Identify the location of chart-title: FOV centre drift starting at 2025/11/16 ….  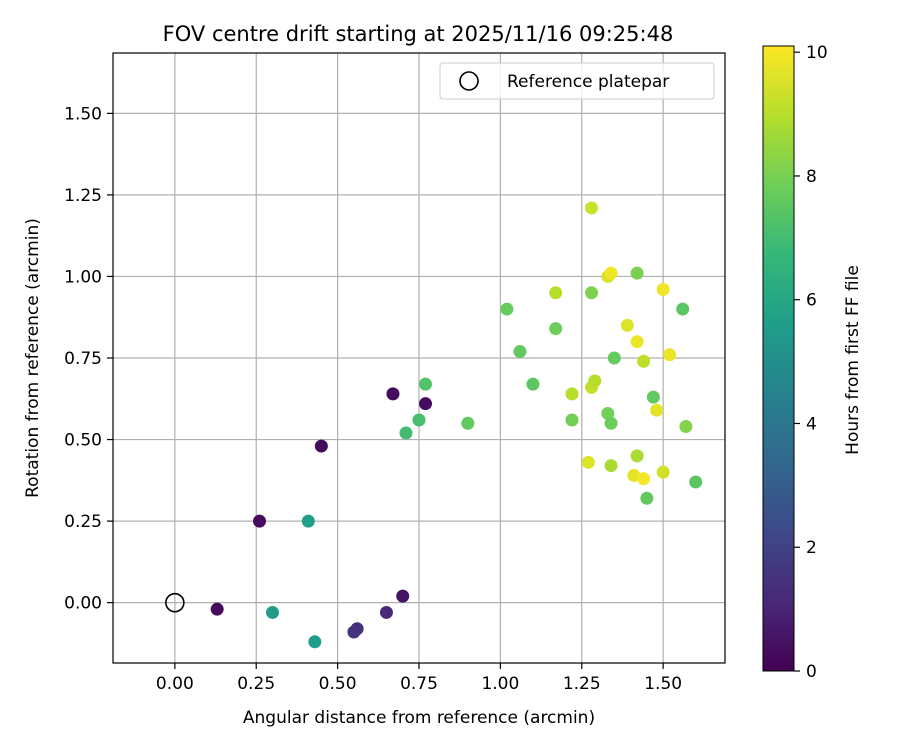
(418, 34).